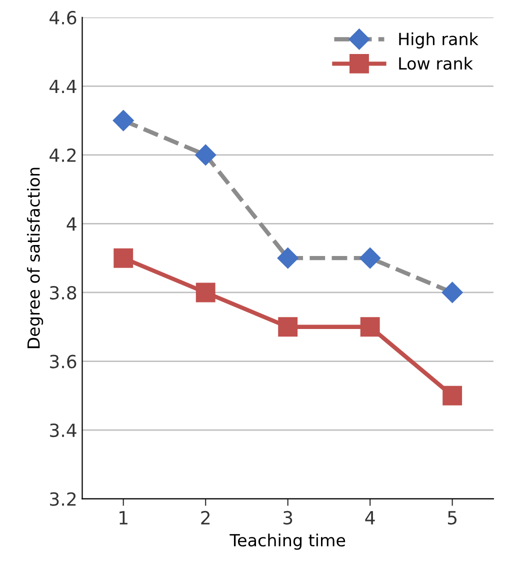  I want to click on x-axis-title: Teaching time, so click(288, 542).